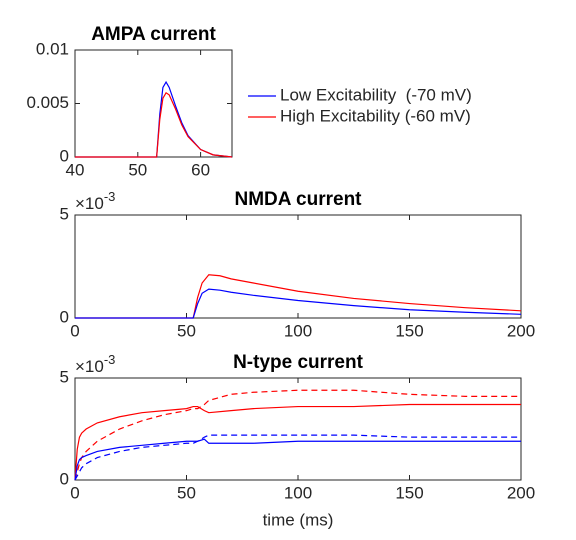 The height and width of the screenshot is (540, 576). I want to click on chart-title: AMPA current, so click(153, 34).